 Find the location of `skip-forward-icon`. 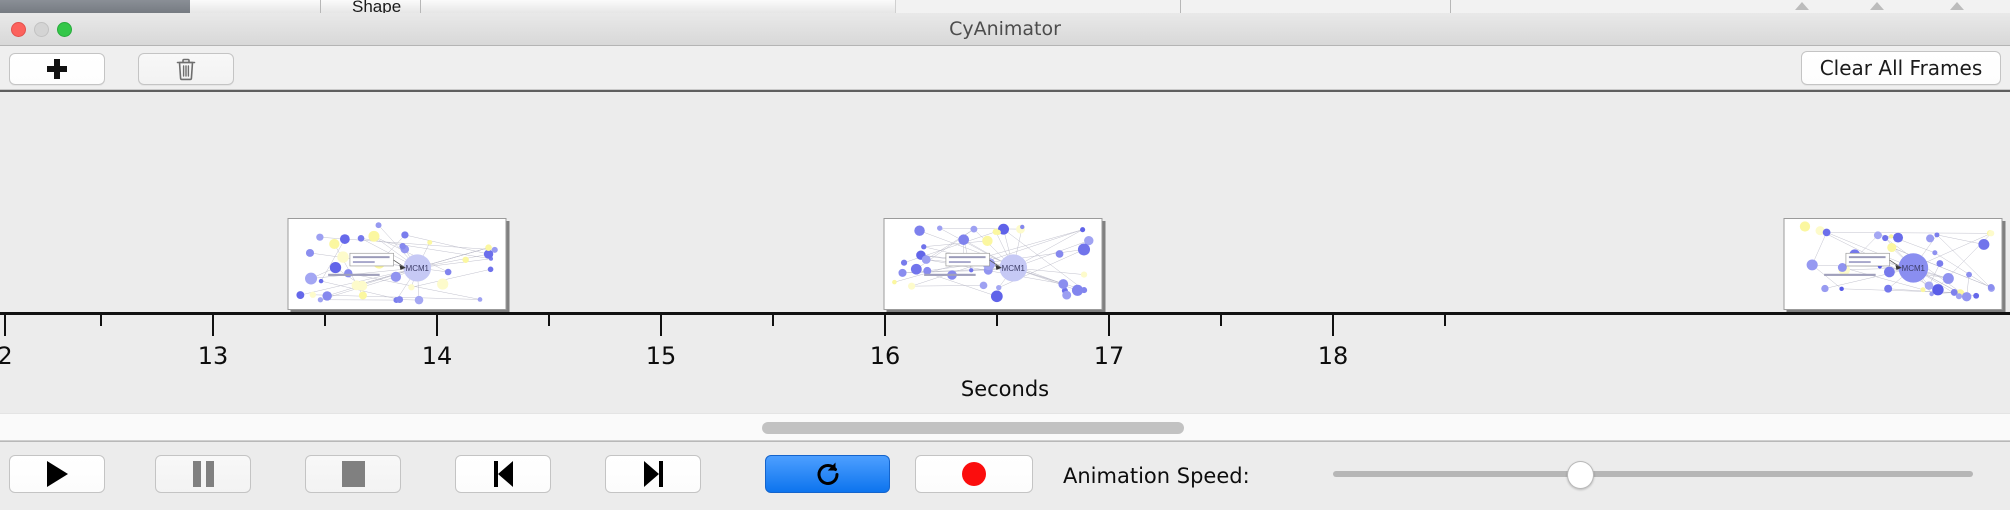

skip-forward-icon is located at coordinates (653, 474).